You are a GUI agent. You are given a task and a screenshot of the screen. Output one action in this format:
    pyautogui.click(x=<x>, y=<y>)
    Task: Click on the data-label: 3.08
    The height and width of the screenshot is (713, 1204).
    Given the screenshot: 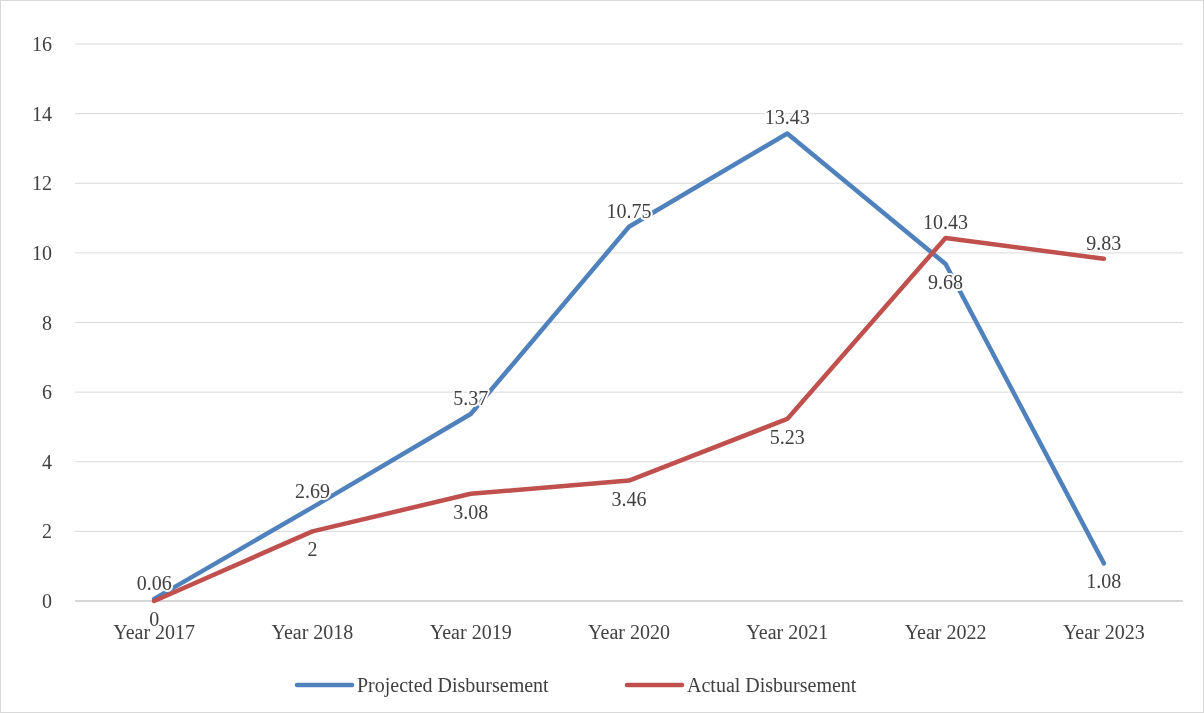 What is the action you would take?
    pyautogui.click(x=471, y=511)
    